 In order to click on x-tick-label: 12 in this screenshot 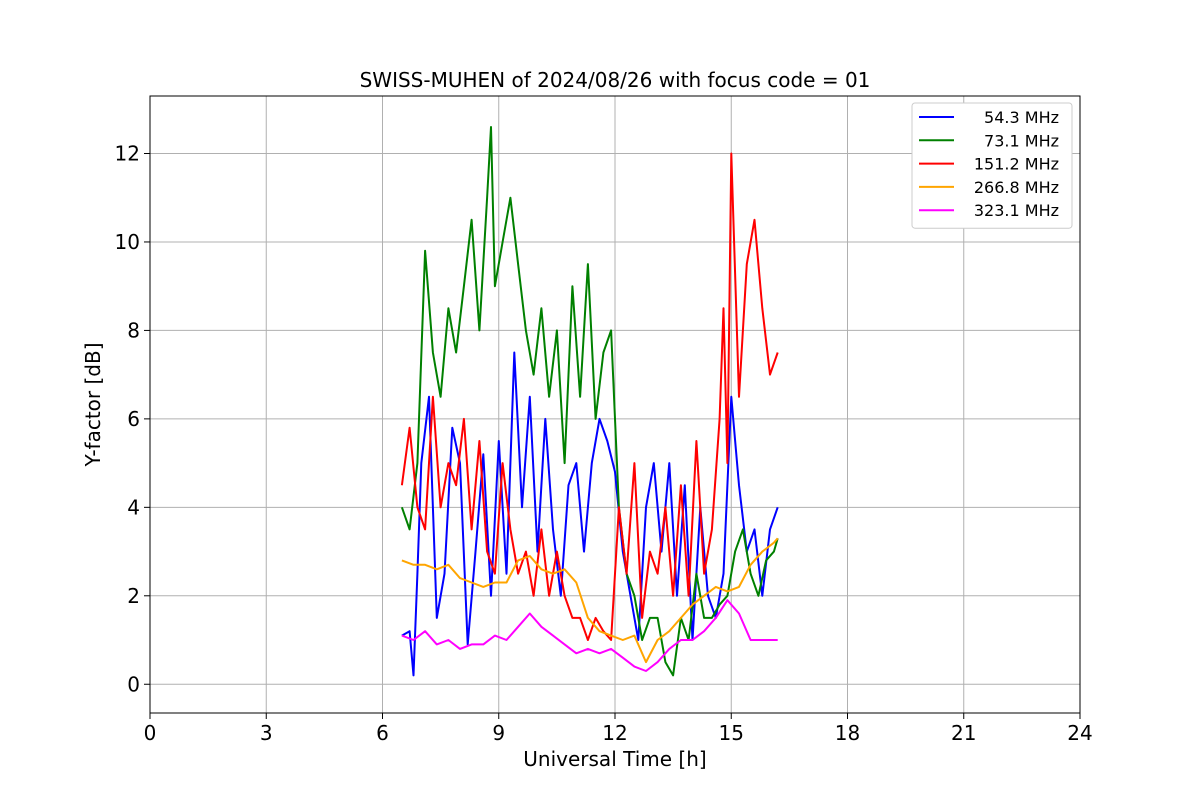, I will do `click(614, 733)`.